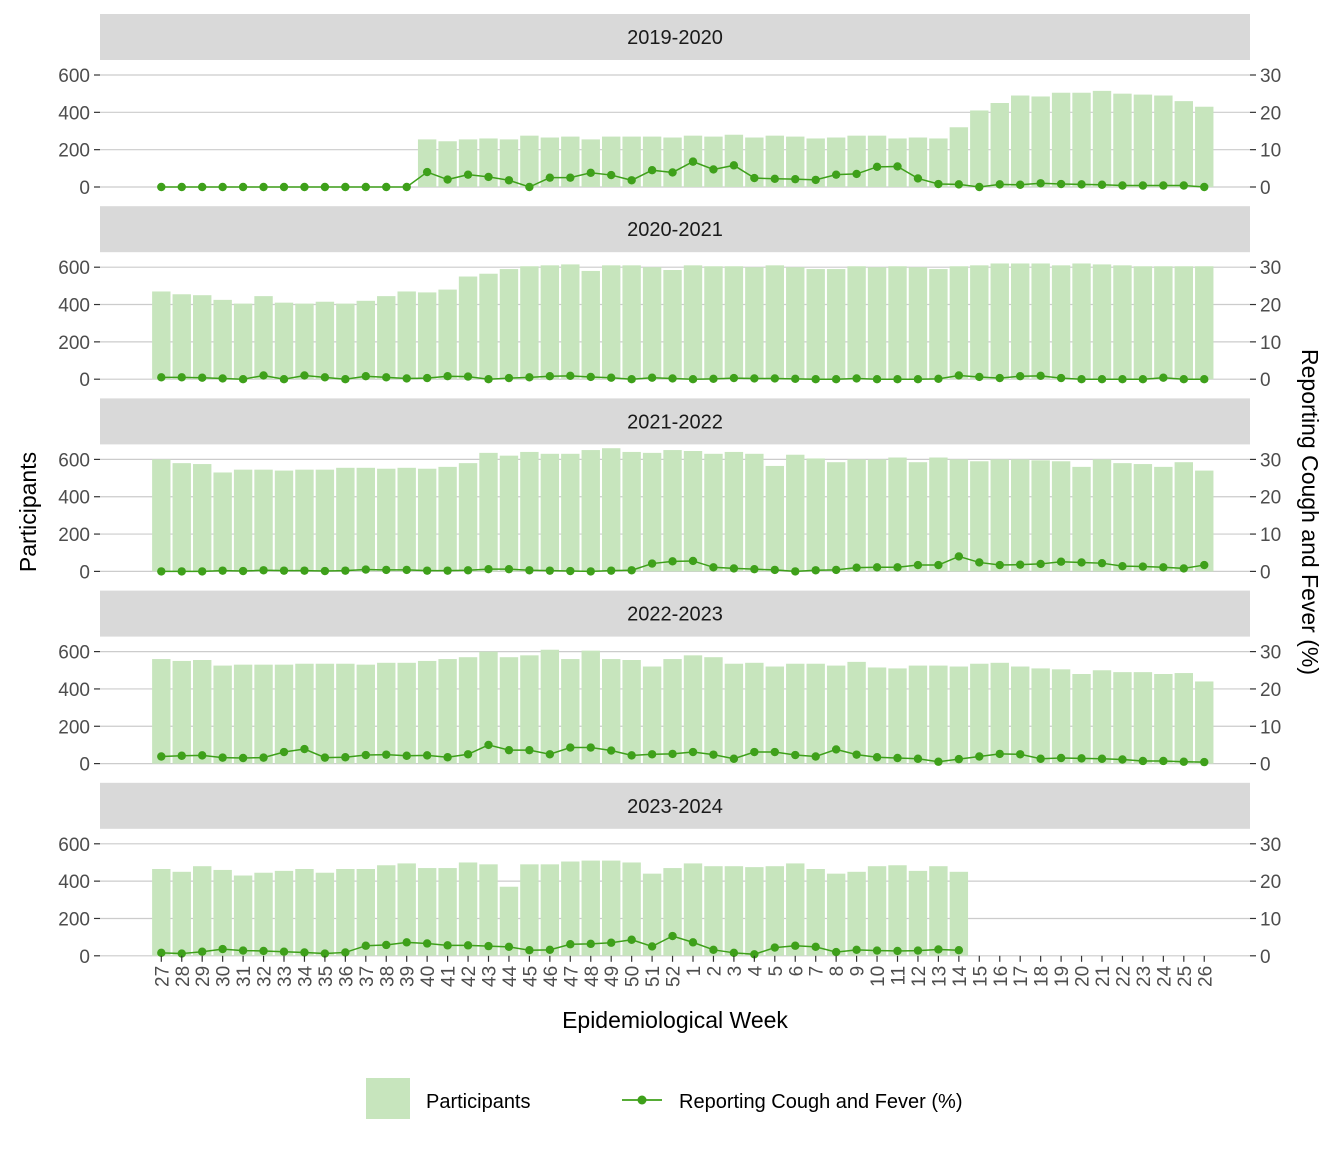 The height and width of the screenshot is (1157, 1344). Describe the element at coordinates (919, 976) in the screenshot. I see `x-tick-label: 12` at that location.